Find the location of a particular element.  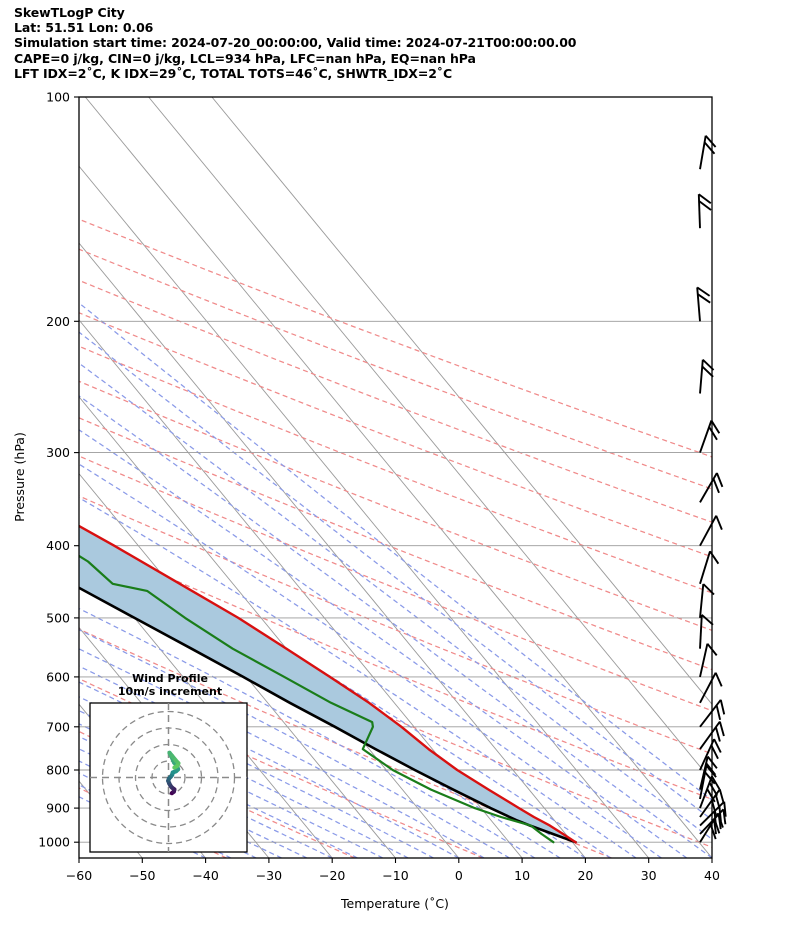

y-tick-label: 100 is located at coordinates (58, 97).